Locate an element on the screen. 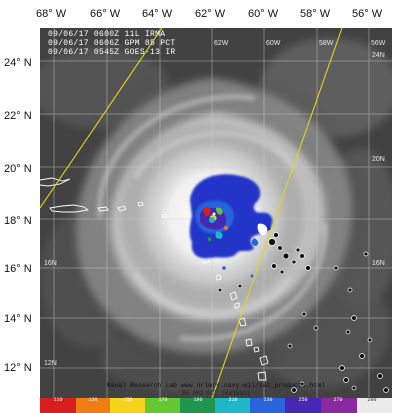  colorbar is located at coordinates (216, 405).